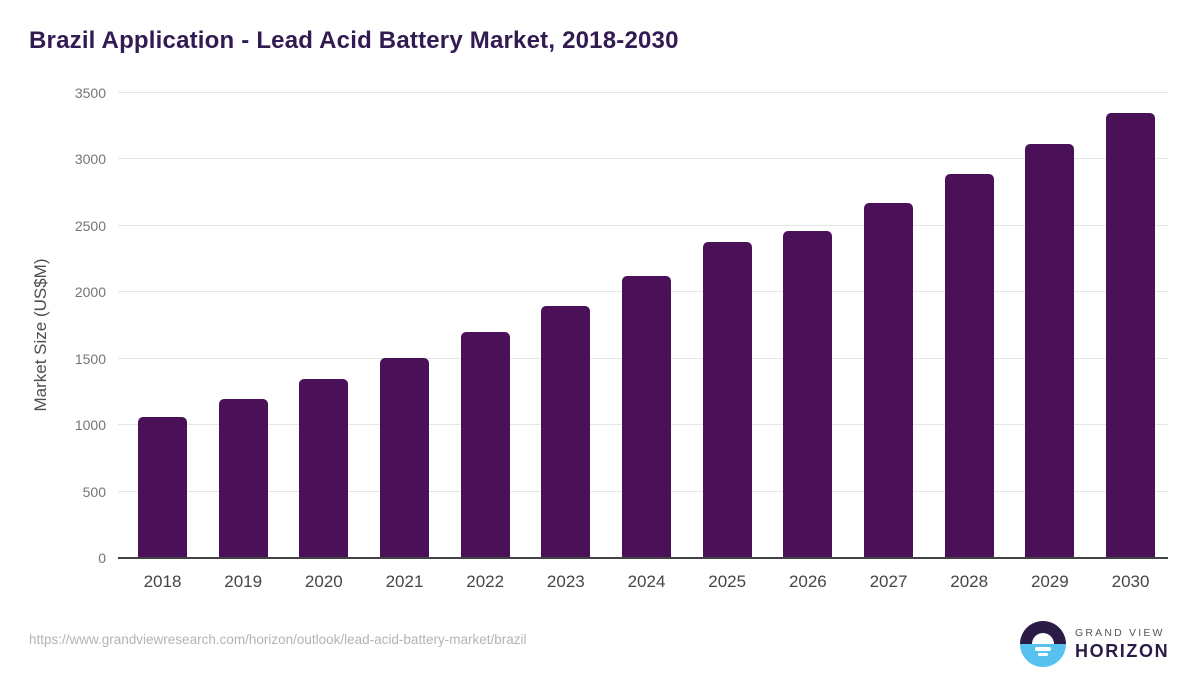  What do you see at coordinates (90, 358) in the screenshot?
I see `y-tick-1500: 1500` at bounding box center [90, 358].